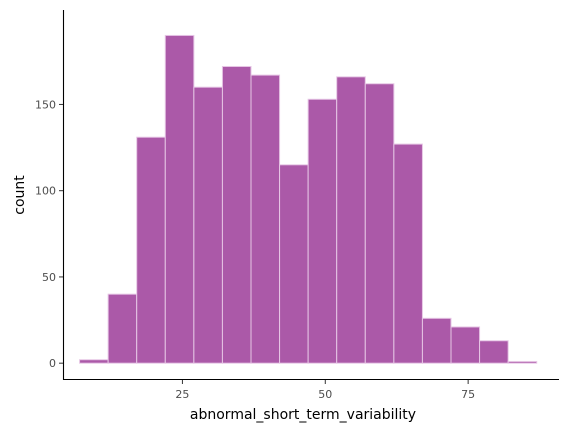 This screenshot has width=588, height=435. I want to click on y-tick-label: 100, so click(45, 191).